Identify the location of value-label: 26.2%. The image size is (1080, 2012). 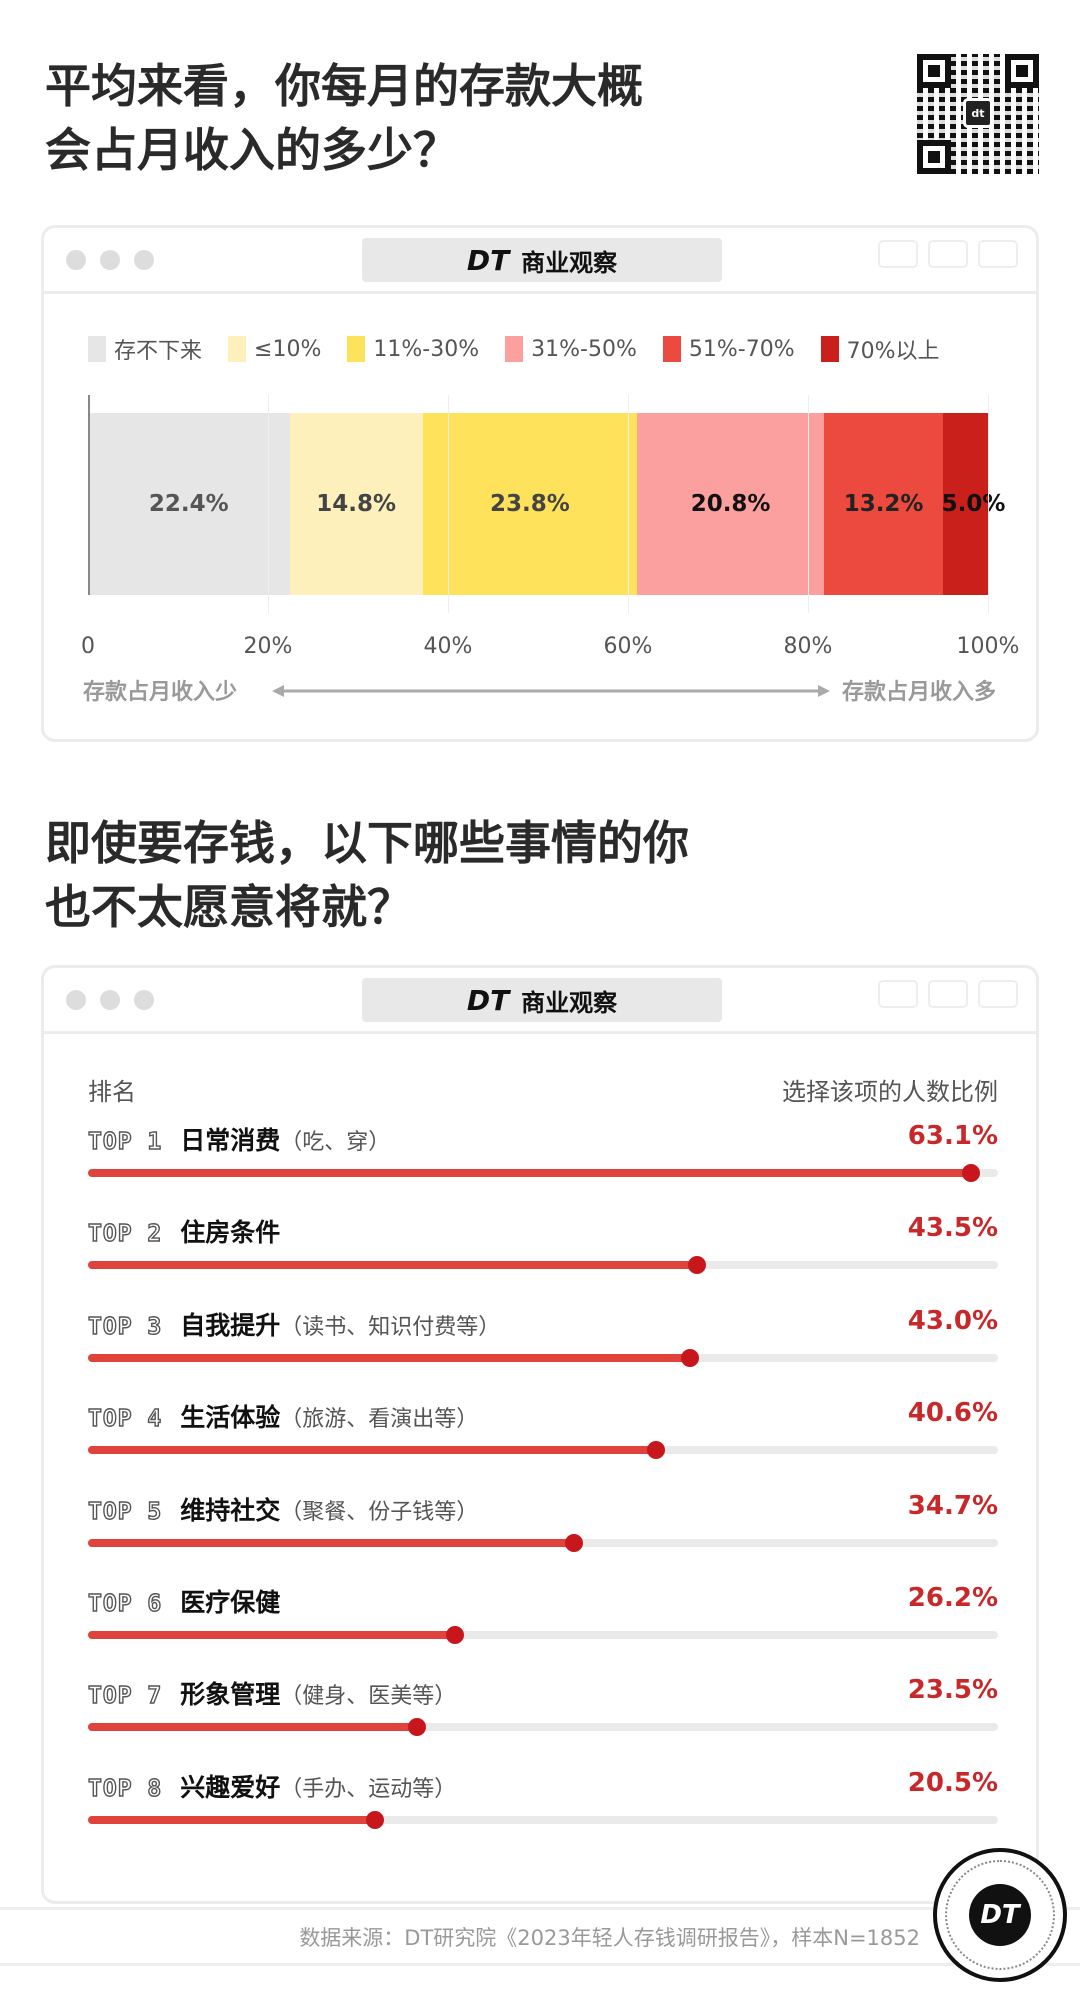
(952, 1598).